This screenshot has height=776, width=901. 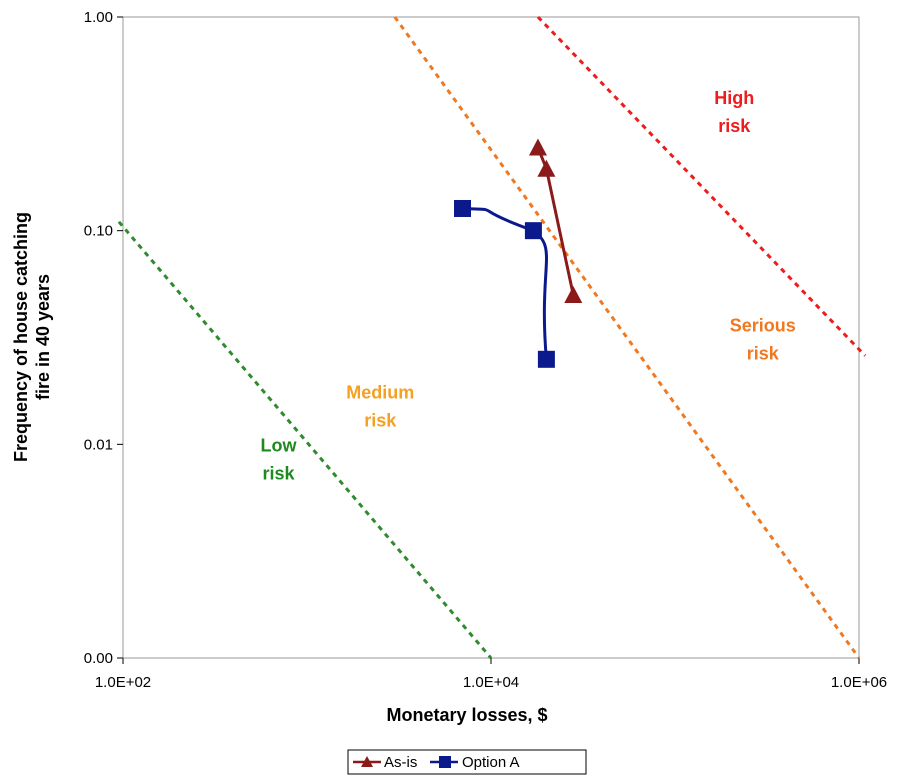 What do you see at coordinates (98, 231) in the screenshot?
I see `y-tick-label: 0.10` at bounding box center [98, 231].